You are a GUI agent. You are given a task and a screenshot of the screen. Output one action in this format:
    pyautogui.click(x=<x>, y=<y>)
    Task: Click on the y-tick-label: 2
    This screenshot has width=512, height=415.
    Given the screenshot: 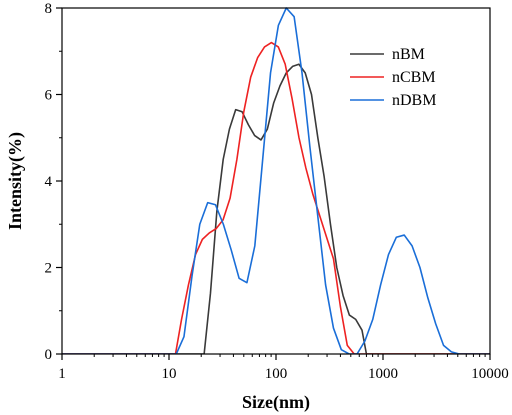 What is the action you would take?
    pyautogui.click(x=49, y=269)
    